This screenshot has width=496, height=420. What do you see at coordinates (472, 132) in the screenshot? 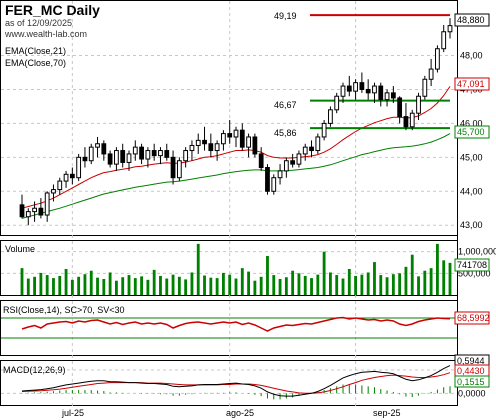
I see `ema70-tag: 45,700` at bounding box center [472, 132].